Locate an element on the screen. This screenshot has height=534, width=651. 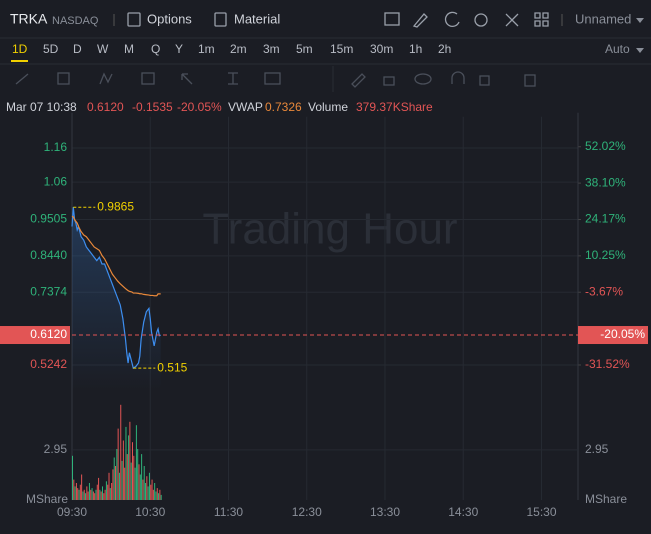
x-tick-label: 11:30 is located at coordinates (228, 512).